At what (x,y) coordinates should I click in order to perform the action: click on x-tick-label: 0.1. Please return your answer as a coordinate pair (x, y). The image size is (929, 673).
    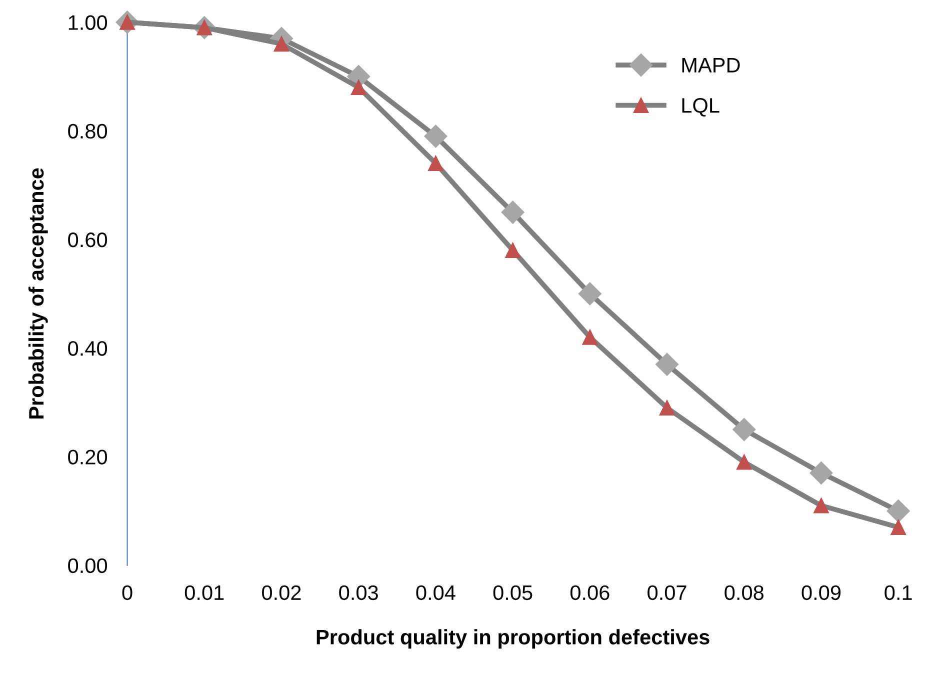
    Looking at the image, I should click on (898, 592).